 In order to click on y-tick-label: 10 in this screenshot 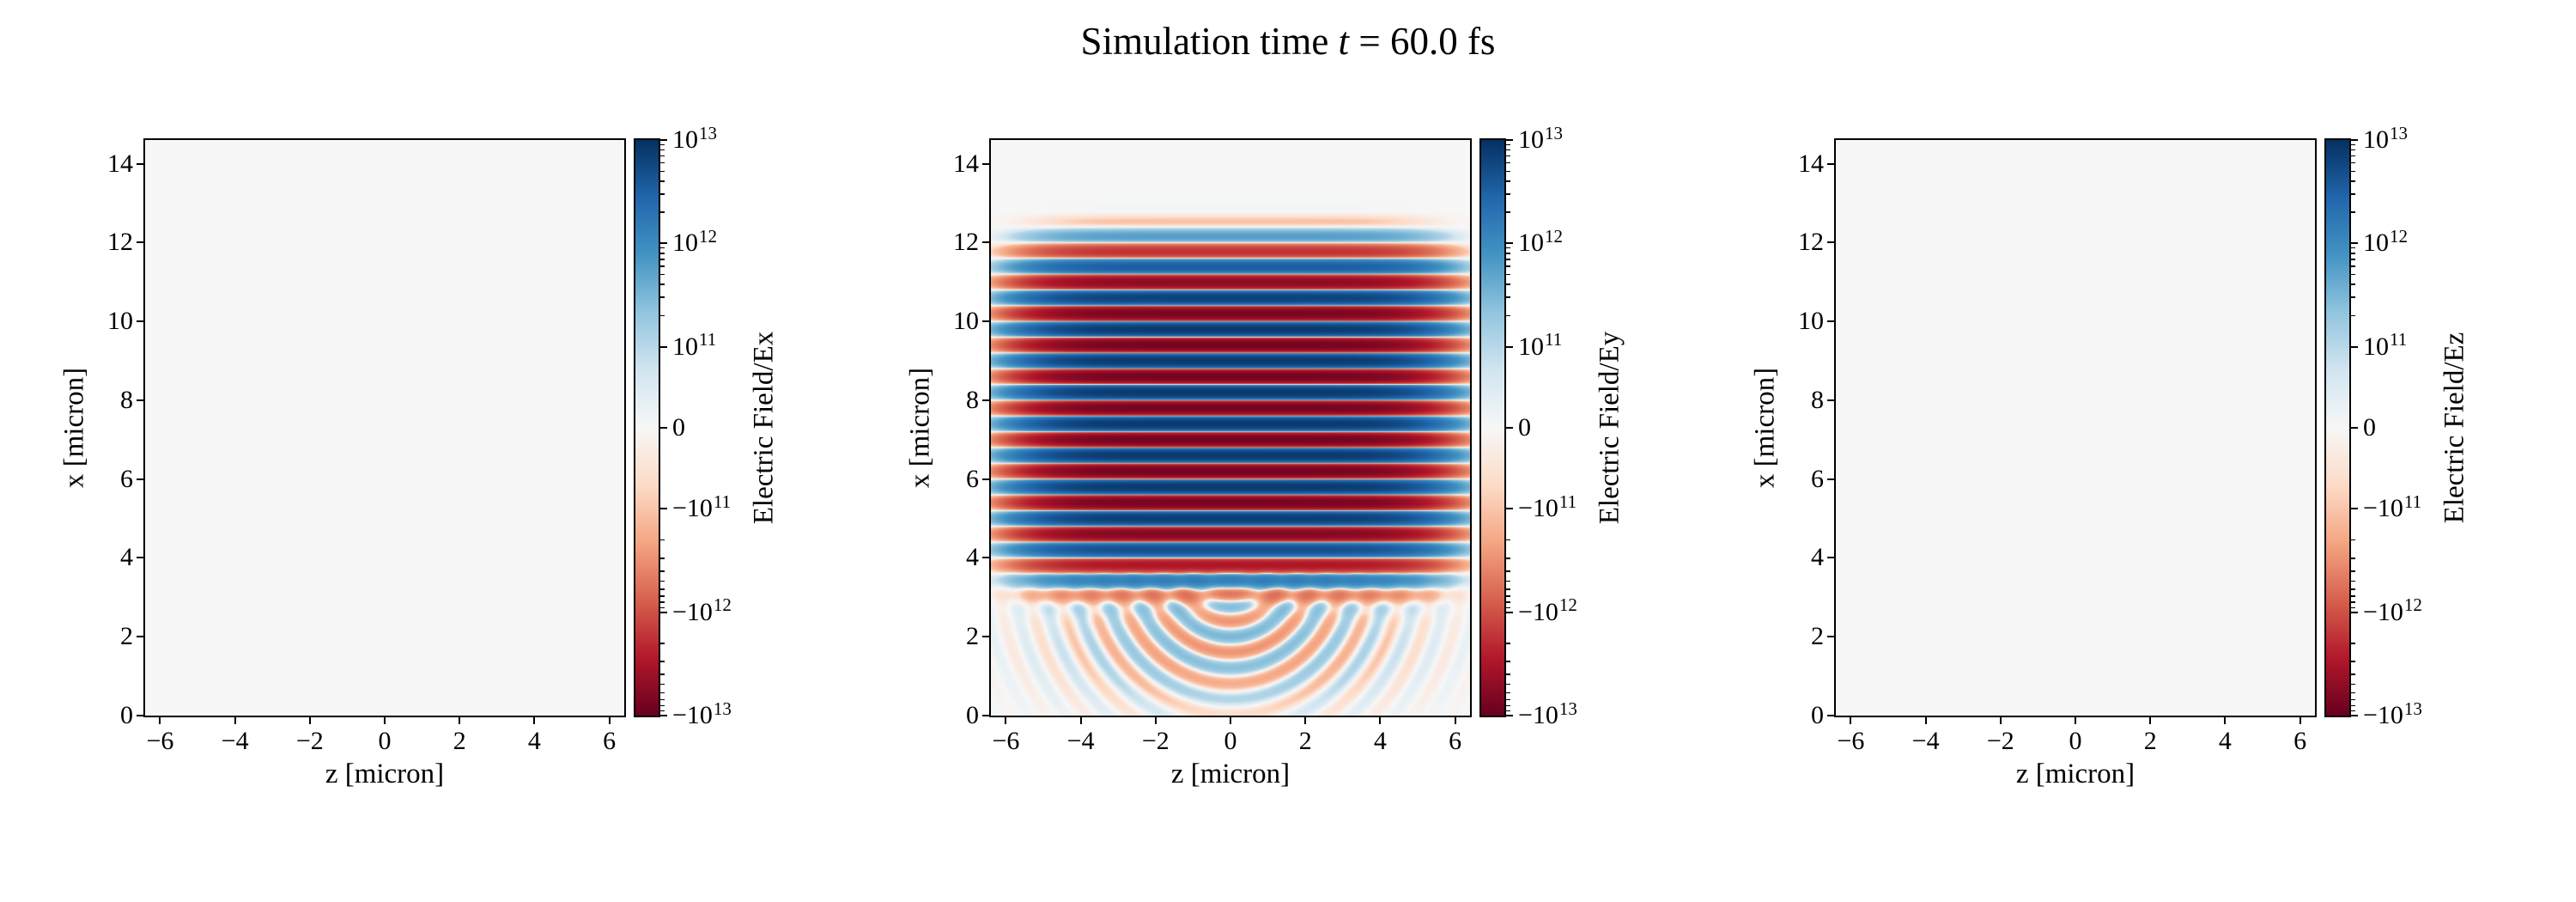, I will do `click(1811, 321)`.